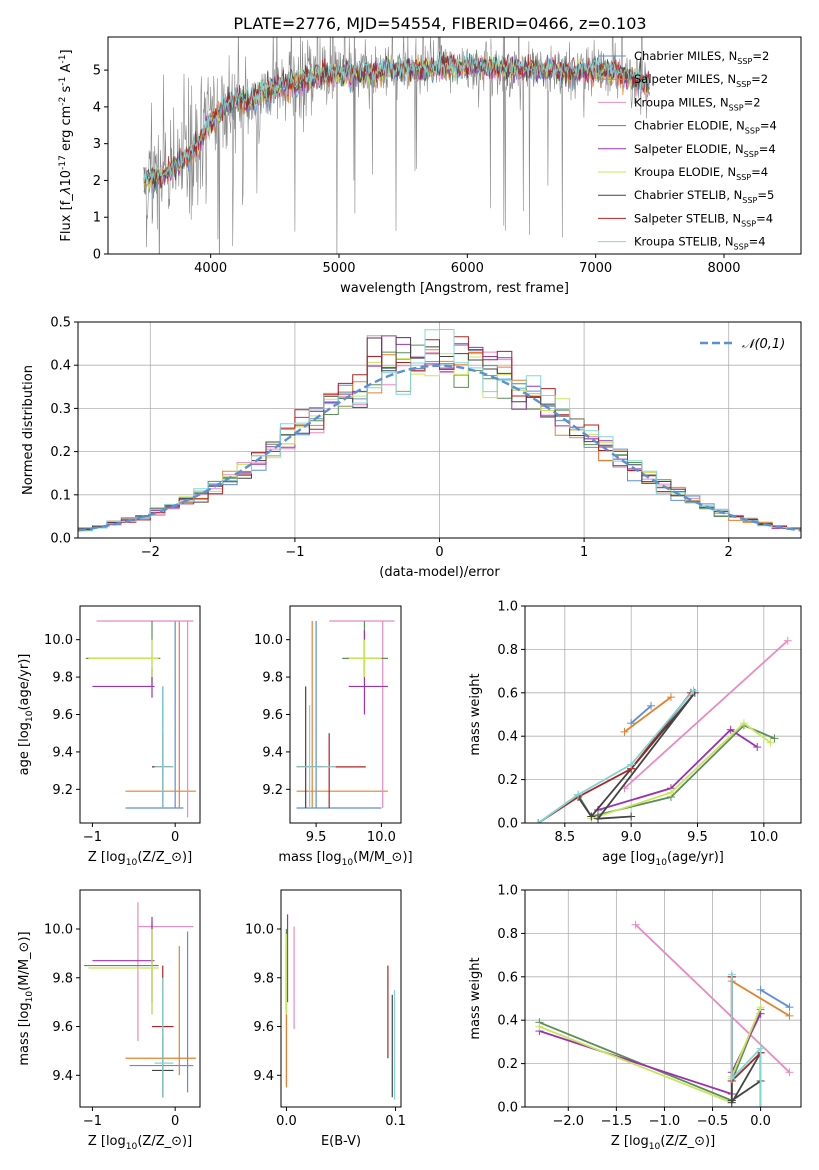 The width and height of the screenshot is (819, 1170). Describe the element at coordinates (701, 80) in the screenshot. I see `legend-label-1: Salpeter MILES, NSSP​=2` at that location.